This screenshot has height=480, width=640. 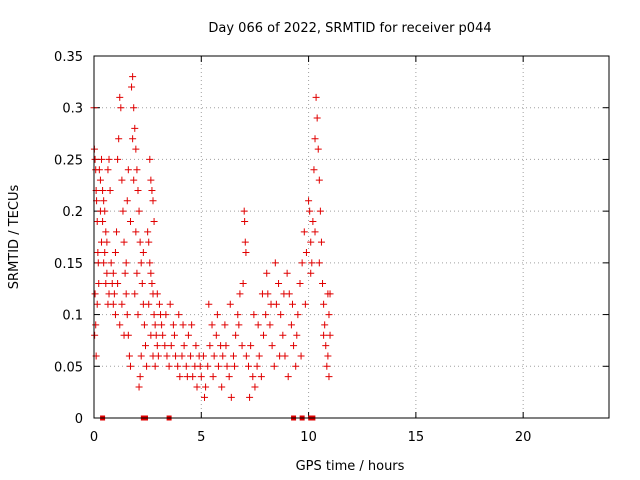 What do you see at coordinates (68, 238) in the screenshot?
I see `y-tick-labels: 0 0.05 0.1 0.15 0.2 0.25 0.3 0.35` at bounding box center [68, 238].